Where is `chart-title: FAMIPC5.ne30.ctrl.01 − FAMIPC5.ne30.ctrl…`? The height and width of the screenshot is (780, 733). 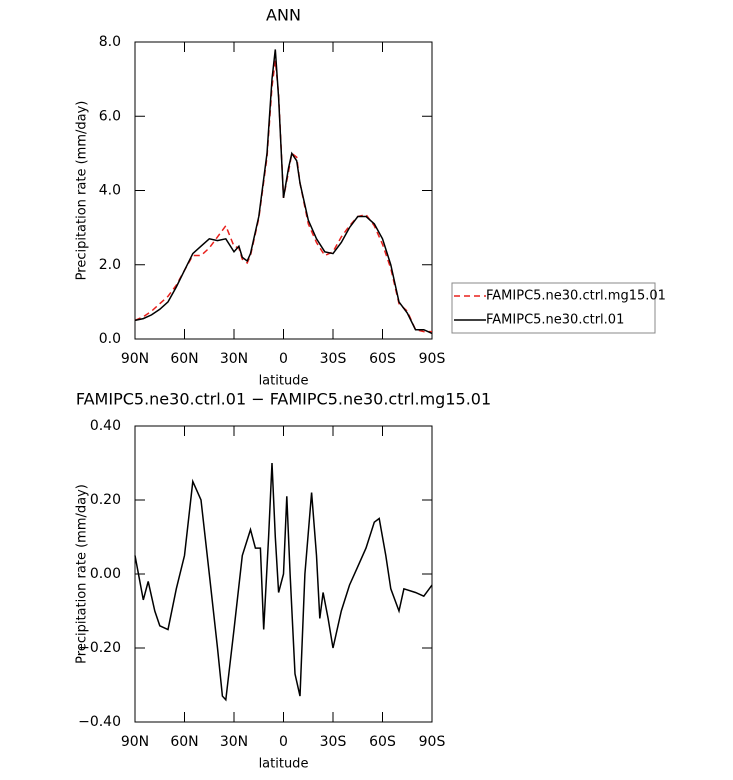
chart-title: FAMIPC5.ne30.ctrl.01 − FAMIPC5.ne30.ctrl… is located at coordinates (283, 399).